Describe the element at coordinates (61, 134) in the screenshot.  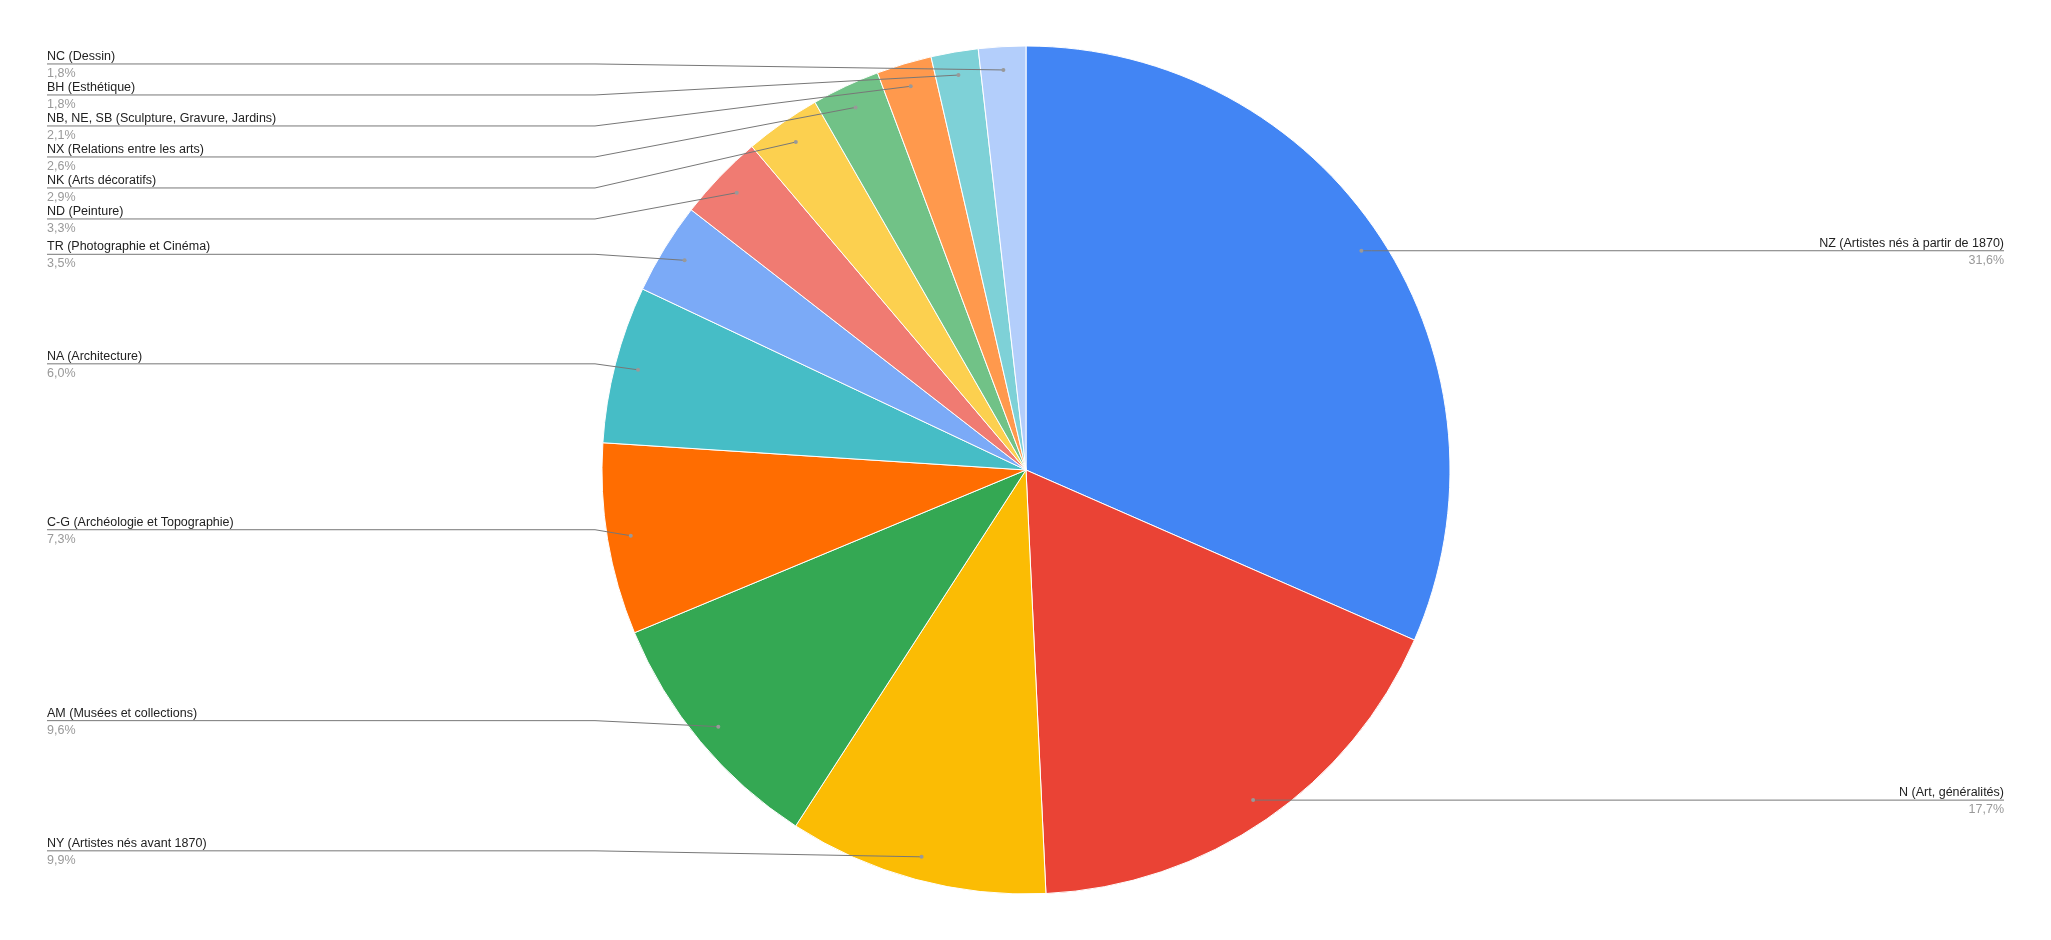
I see `data-label: 2,1%` at that location.